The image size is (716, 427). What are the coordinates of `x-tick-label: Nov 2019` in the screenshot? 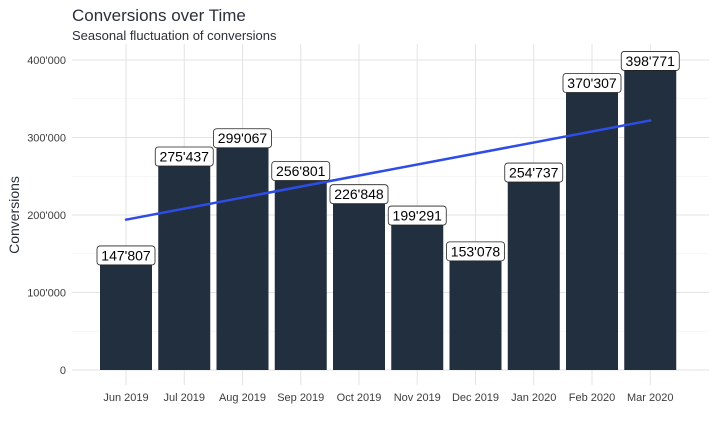 It's located at (417, 398).